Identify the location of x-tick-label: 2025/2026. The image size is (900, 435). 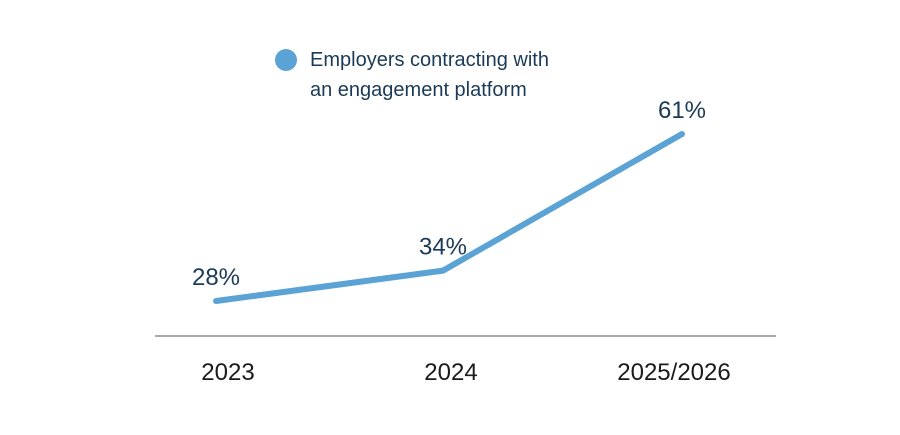
(673, 372).